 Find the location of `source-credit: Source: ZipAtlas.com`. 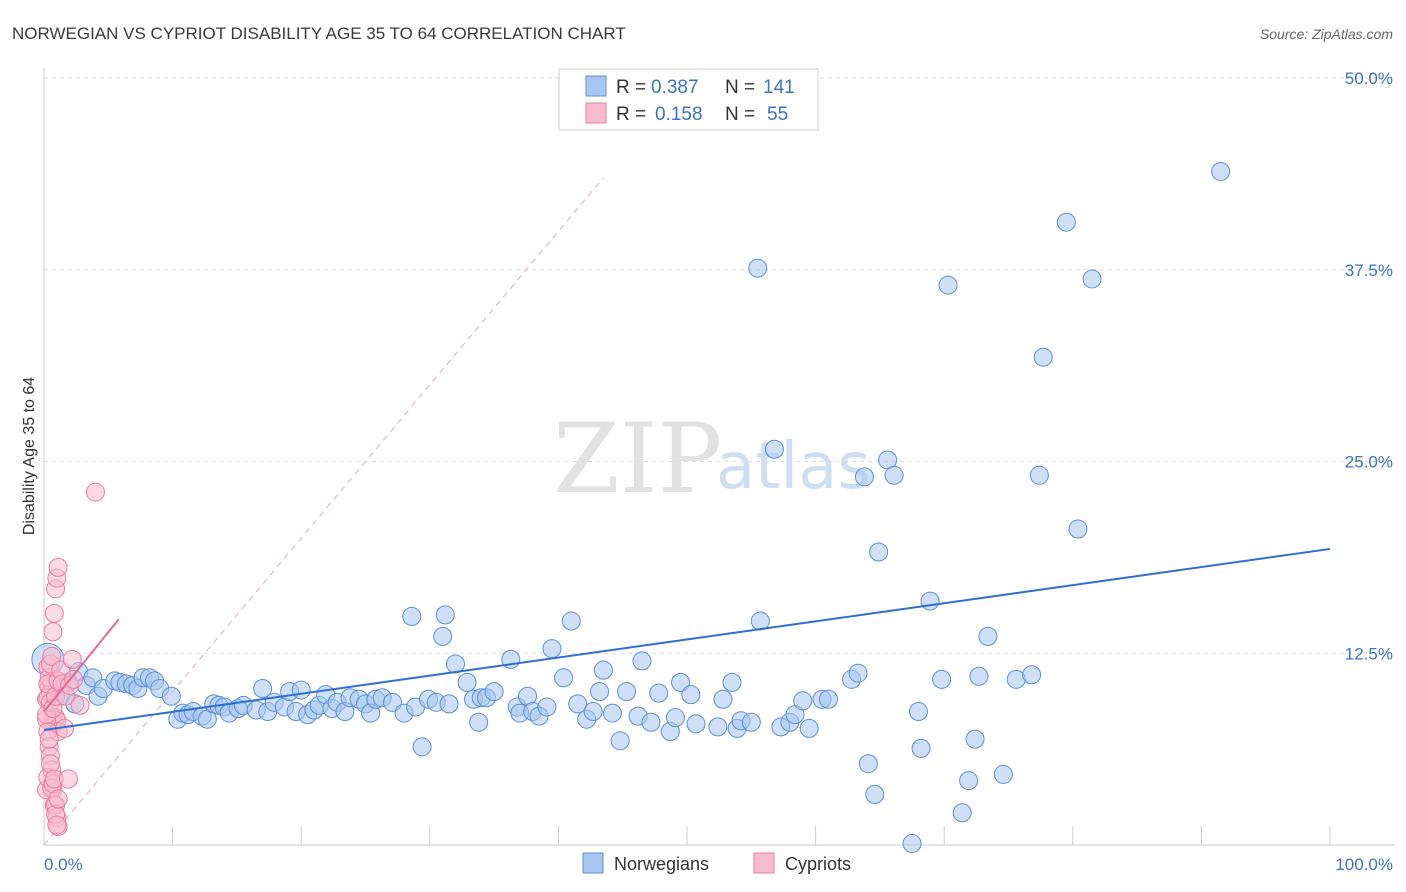

source-credit: Source: ZipAtlas.com is located at coordinates (1326, 34).